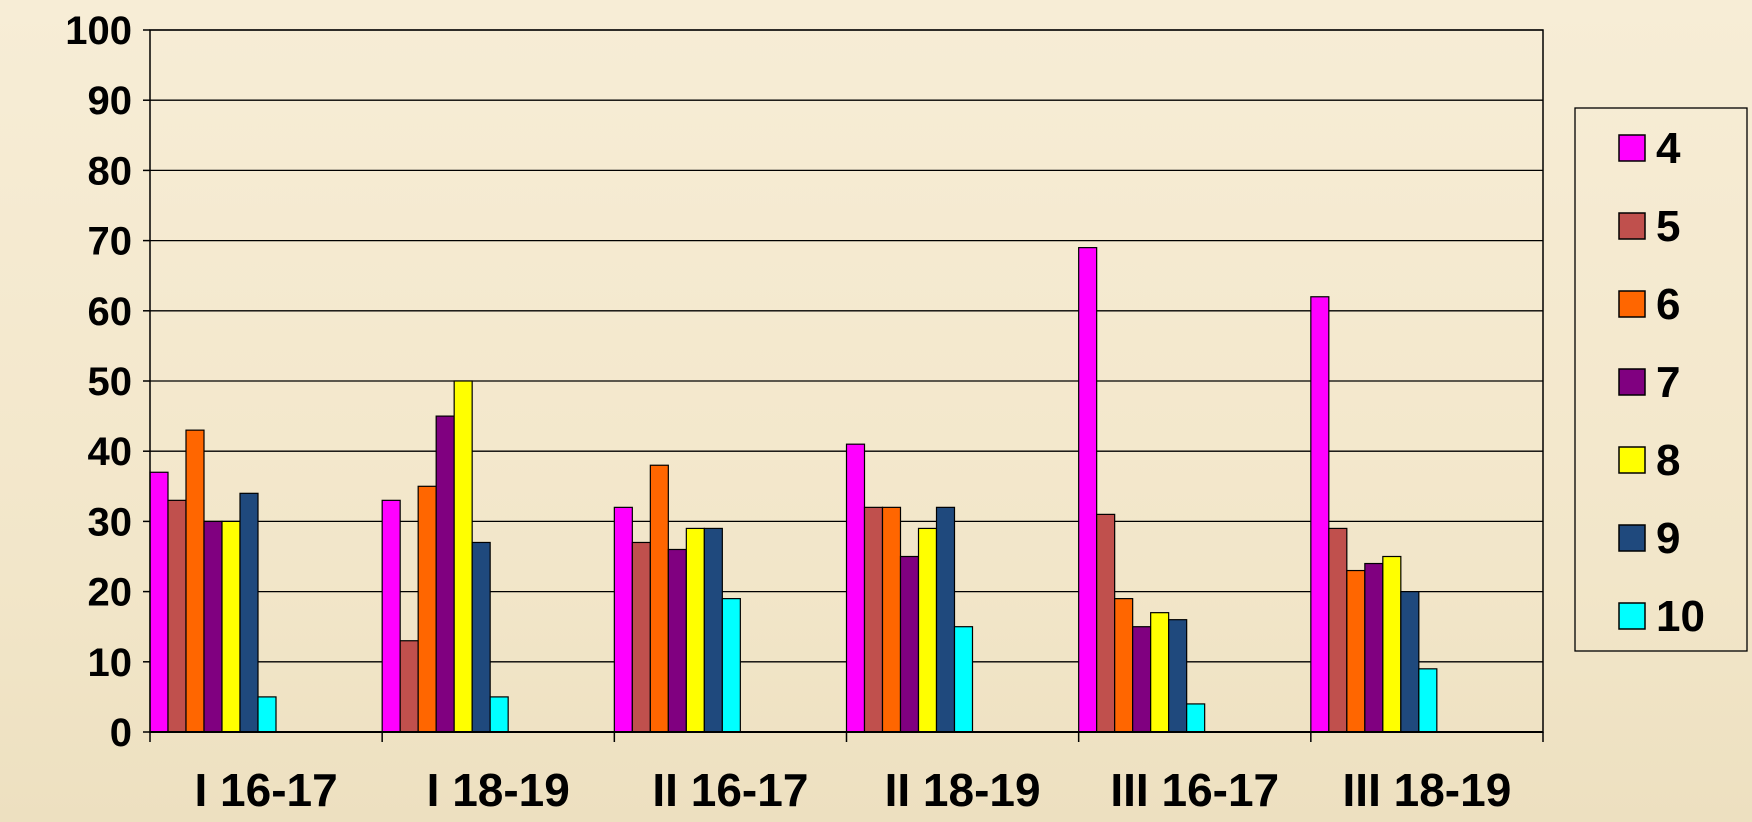 The height and width of the screenshot is (822, 1752). I want to click on y-tick-label: 90, so click(110, 101).